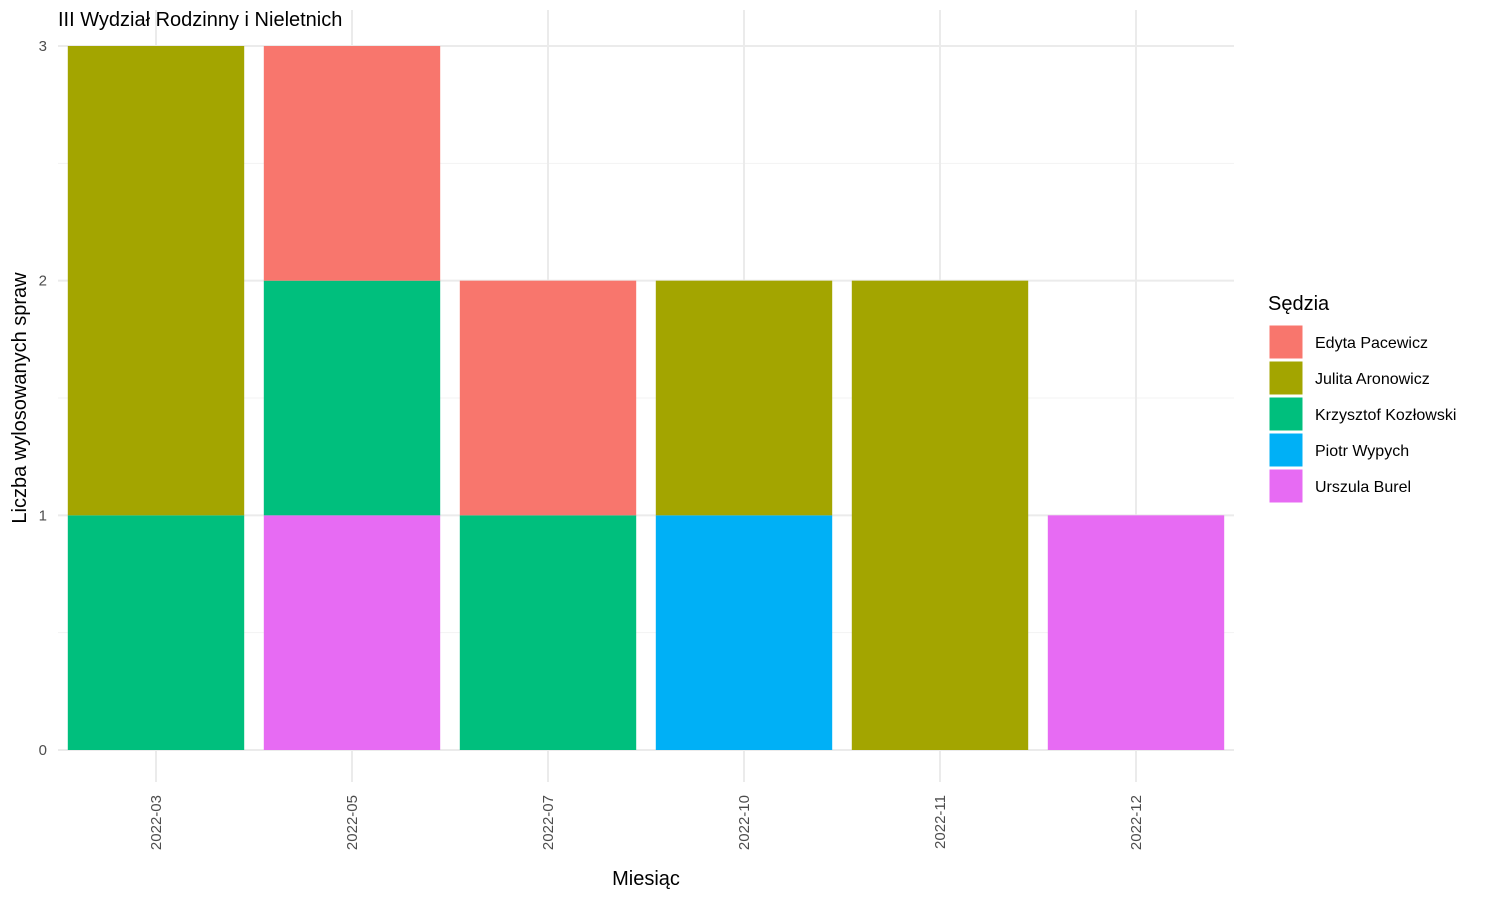 The width and height of the screenshot is (1500, 900). I want to click on x-tick-label: 2022-07, so click(548, 822).